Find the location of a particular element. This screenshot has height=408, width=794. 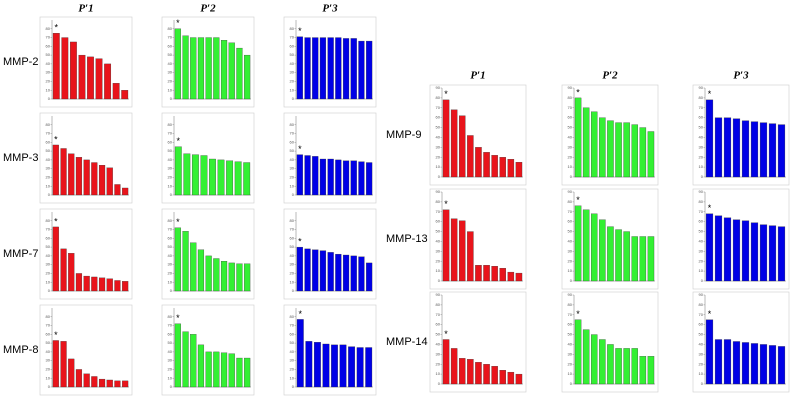

row-label: MMP-2 is located at coordinates (20, 62).